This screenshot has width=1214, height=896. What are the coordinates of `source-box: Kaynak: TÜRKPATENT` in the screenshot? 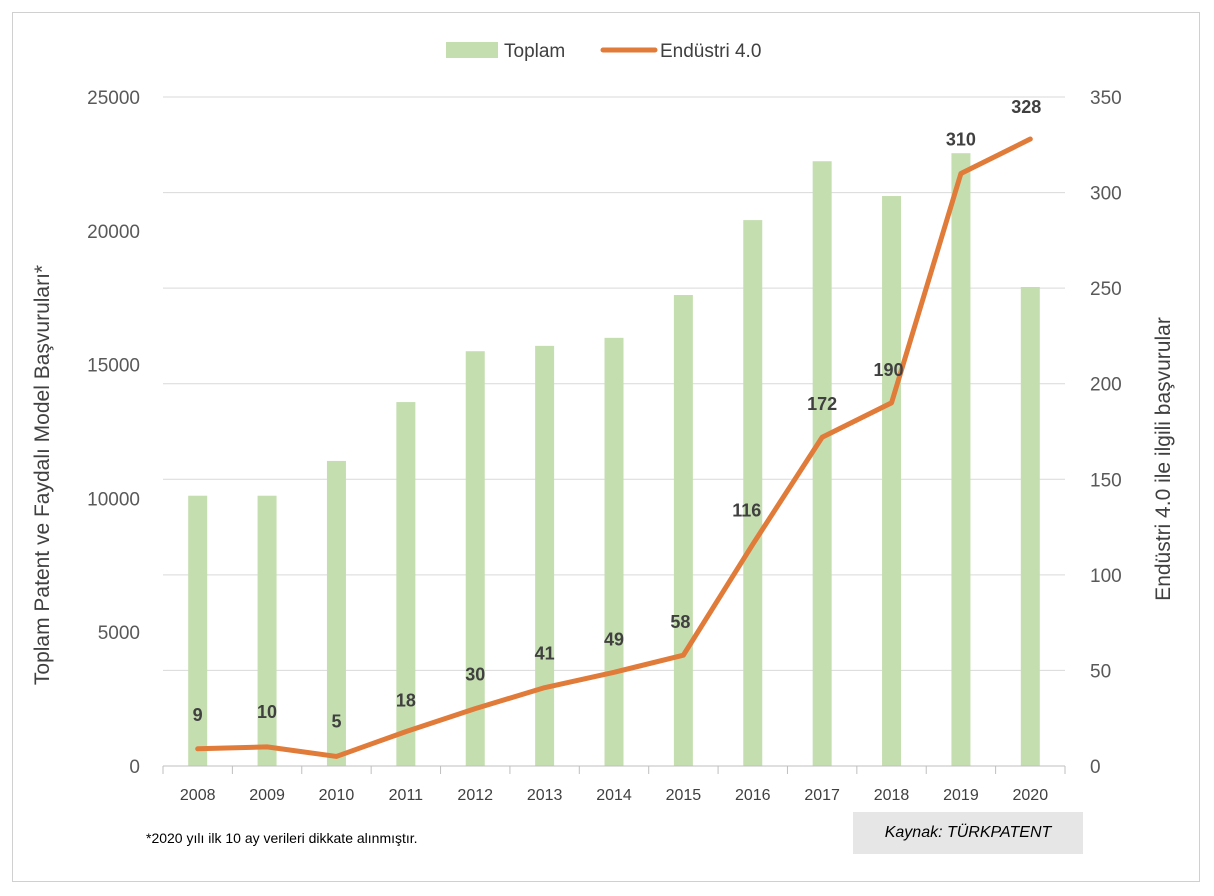 It's located at (968, 833).